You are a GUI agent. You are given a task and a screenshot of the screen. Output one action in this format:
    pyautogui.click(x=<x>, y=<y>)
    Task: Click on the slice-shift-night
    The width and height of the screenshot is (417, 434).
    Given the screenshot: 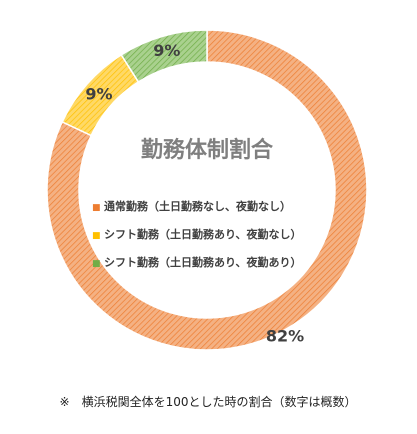 What is the action you would take?
    pyautogui.click(x=164, y=56)
    